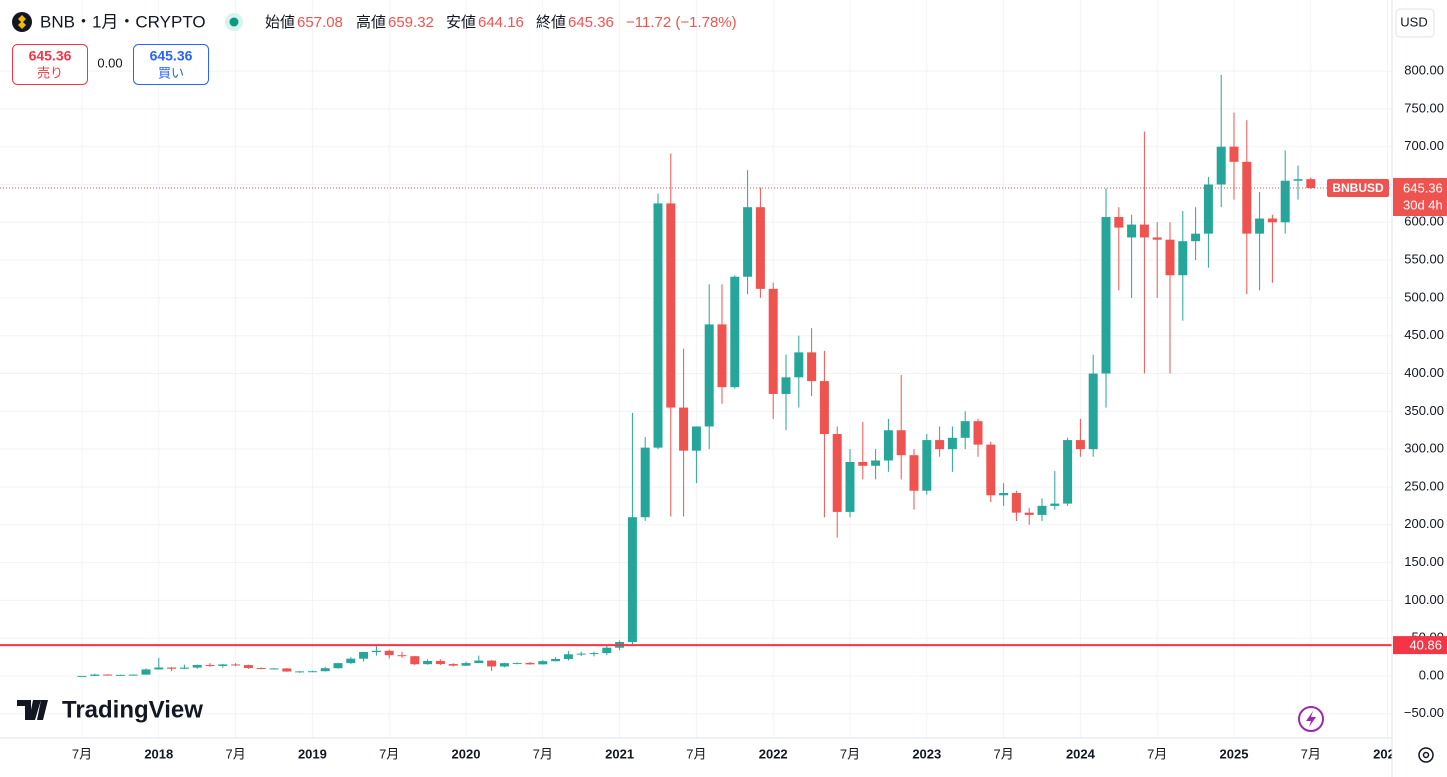 This screenshot has height=777, width=1447. What do you see at coordinates (1424, 561) in the screenshot?
I see `y-tick-label: 150.00` at bounding box center [1424, 561].